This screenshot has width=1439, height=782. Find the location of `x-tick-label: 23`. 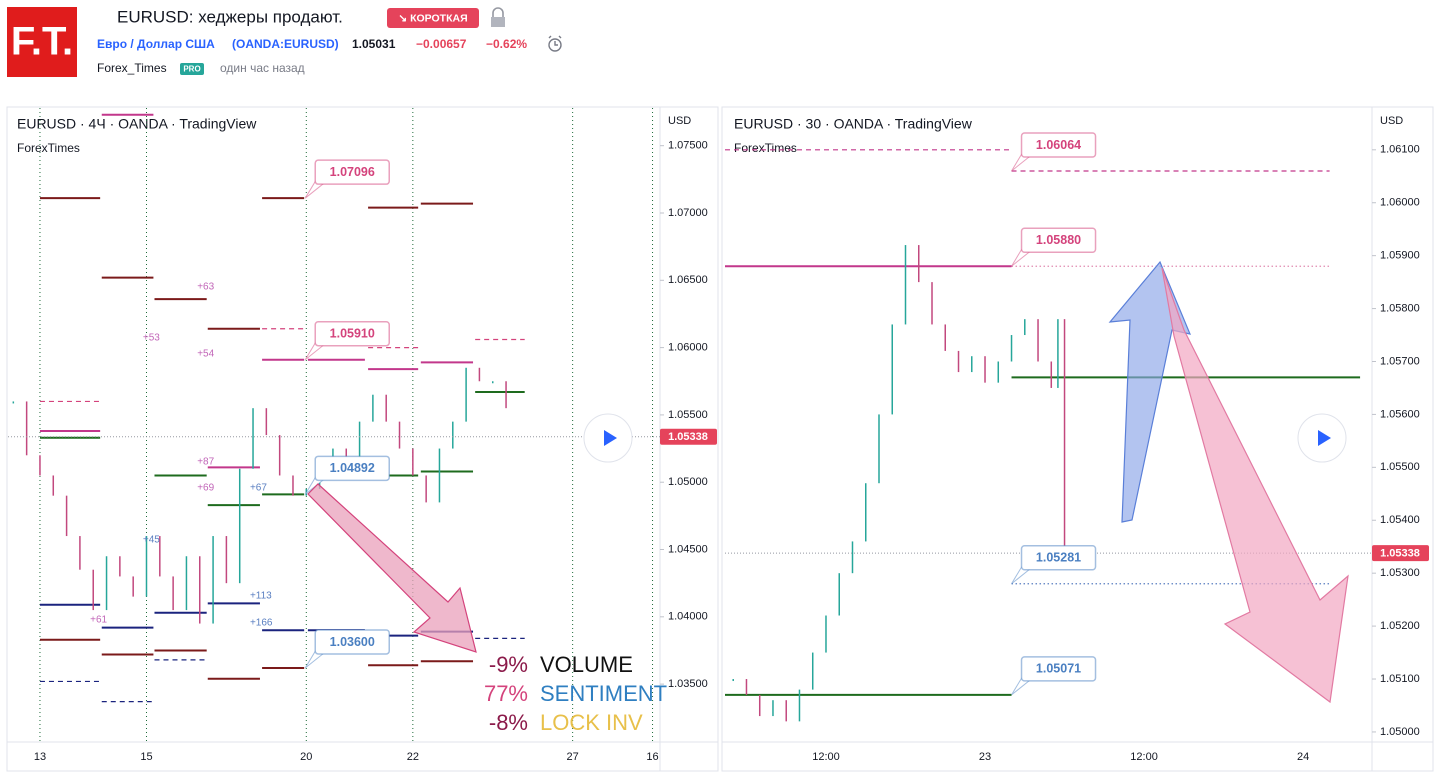

x-tick-label: 23 is located at coordinates (985, 757).